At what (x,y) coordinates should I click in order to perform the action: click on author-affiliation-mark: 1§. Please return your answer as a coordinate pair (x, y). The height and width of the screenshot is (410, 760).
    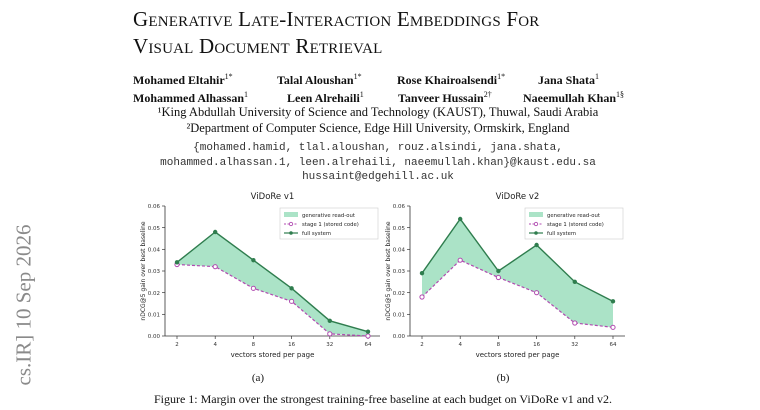
    Looking at the image, I should click on (620, 94).